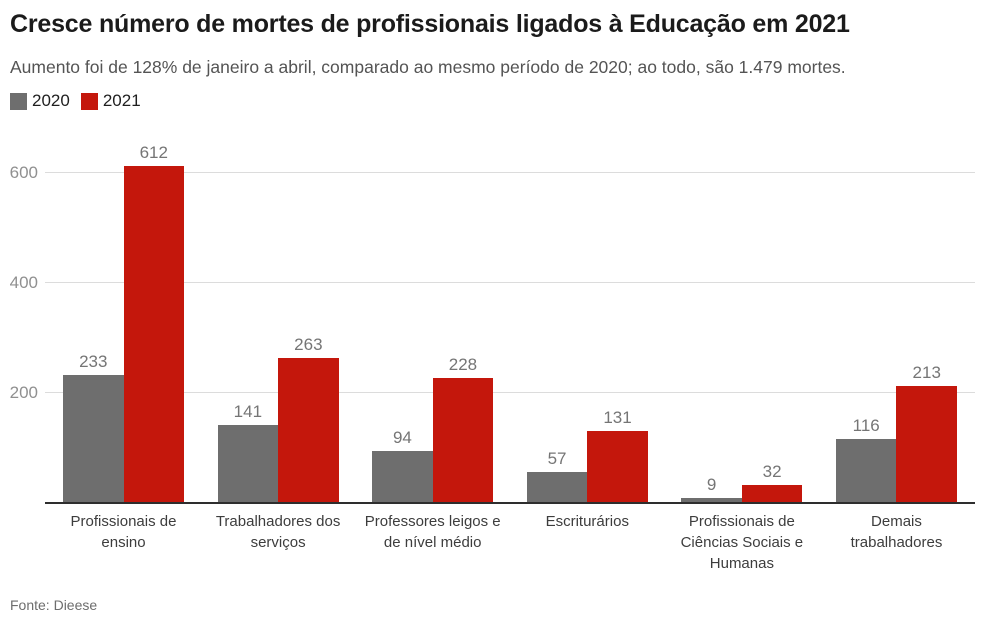 The image size is (984, 629). Describe the element at coordinates (402, 438) in the screenshot. I see `value-label: 94` at that location.